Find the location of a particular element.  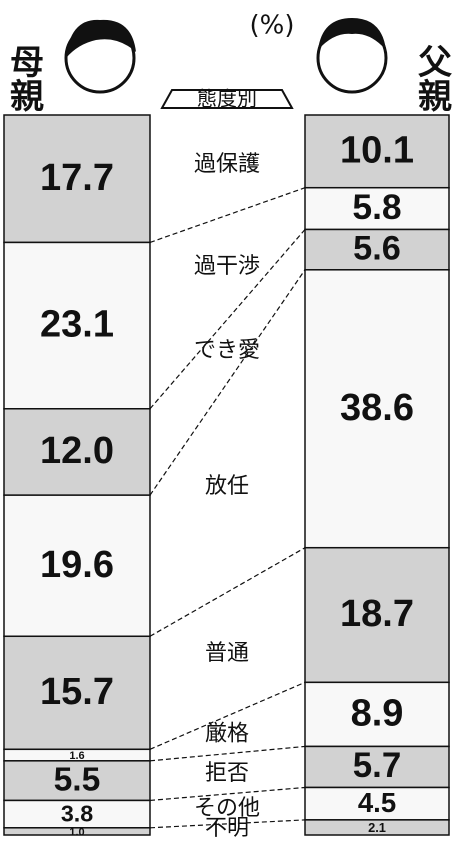

value-label: 1.6 is located at coordinates (76, 756).